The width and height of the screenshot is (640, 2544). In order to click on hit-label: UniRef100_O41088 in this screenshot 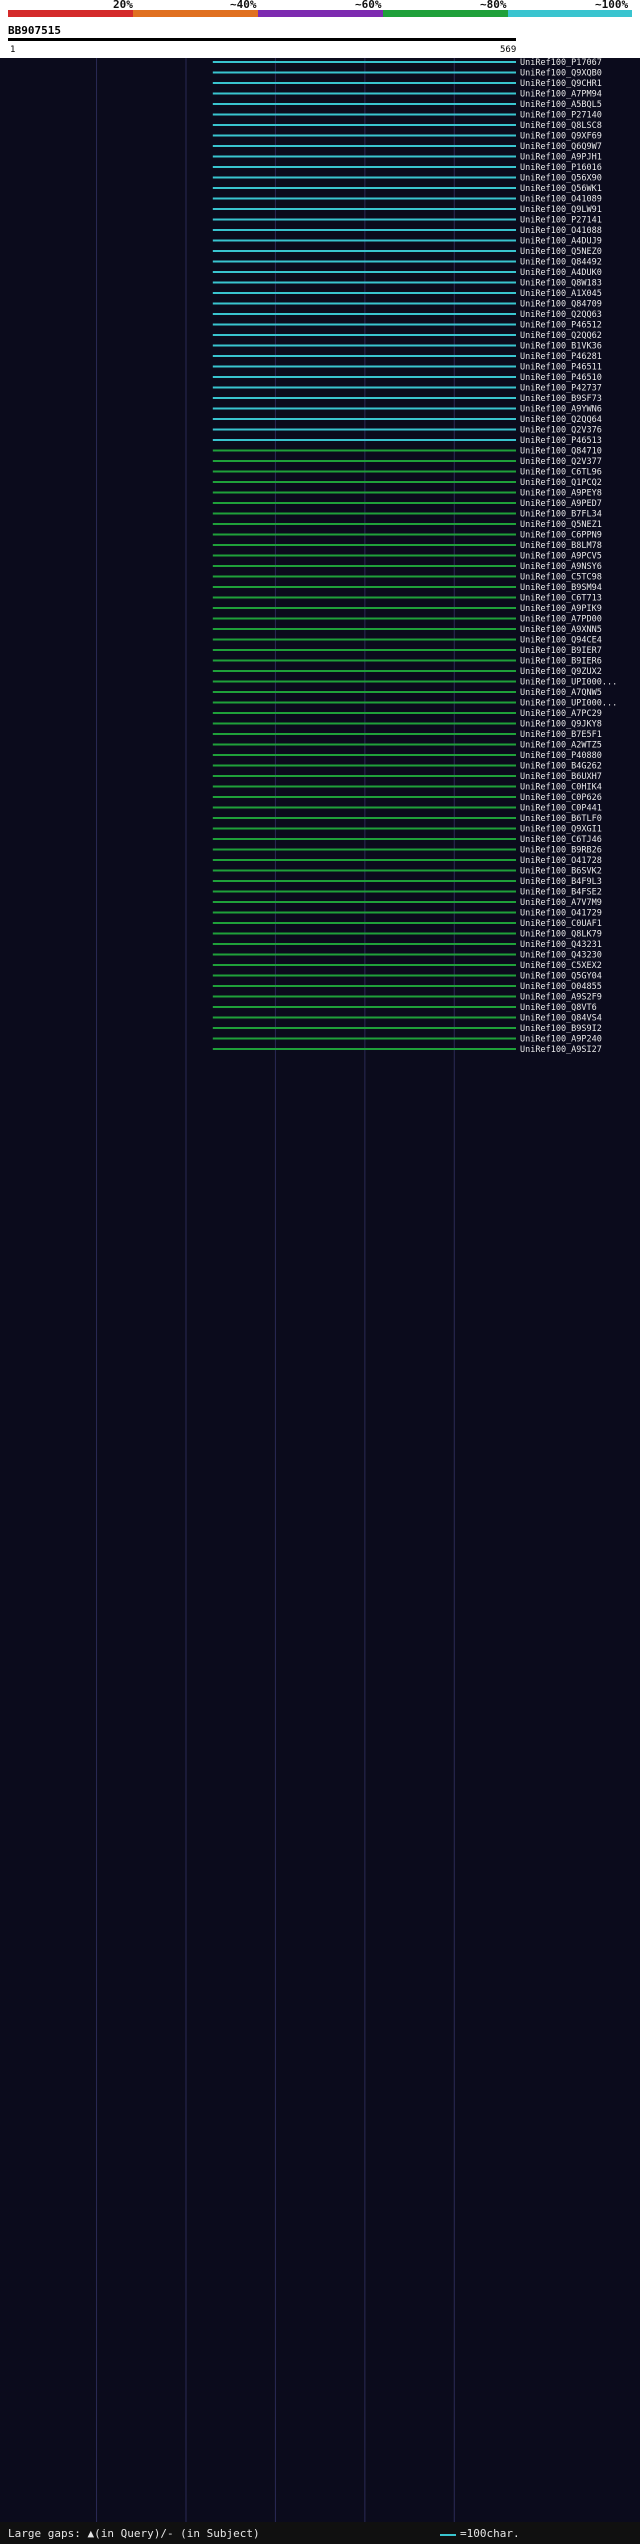, I will do `click(561, 231)`.